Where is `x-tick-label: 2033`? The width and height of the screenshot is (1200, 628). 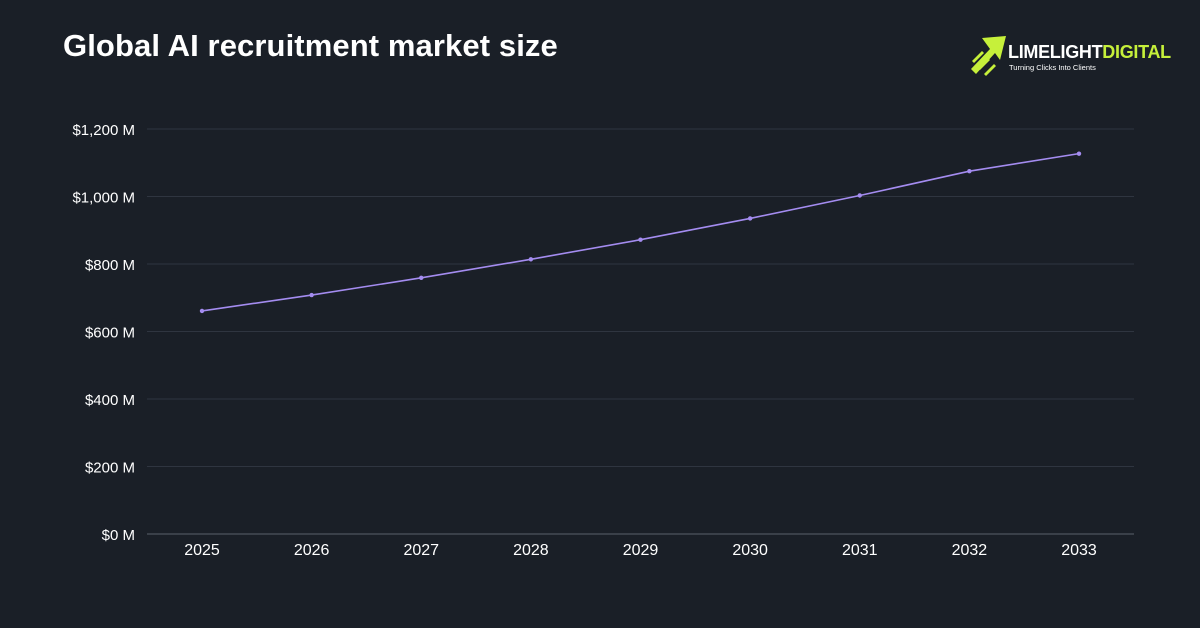
x-tick-label: 2033 is located at coordinates (1079, 550).